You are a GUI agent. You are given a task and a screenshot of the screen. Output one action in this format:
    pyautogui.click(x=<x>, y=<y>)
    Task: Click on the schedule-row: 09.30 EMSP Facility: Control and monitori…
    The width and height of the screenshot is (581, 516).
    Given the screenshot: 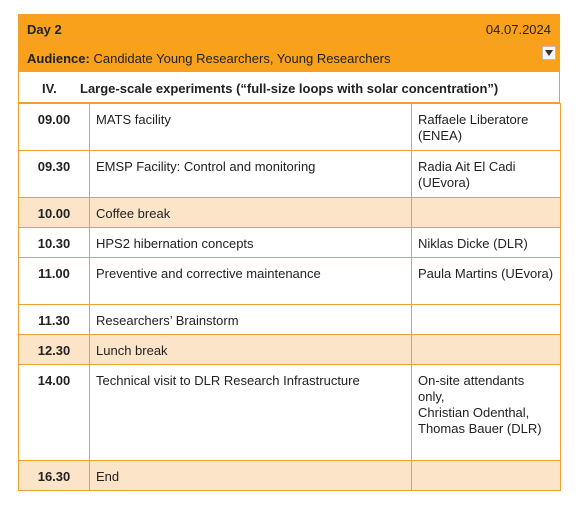 What is the action you would take?
    pyautogui.click(x=289, y=174)
    